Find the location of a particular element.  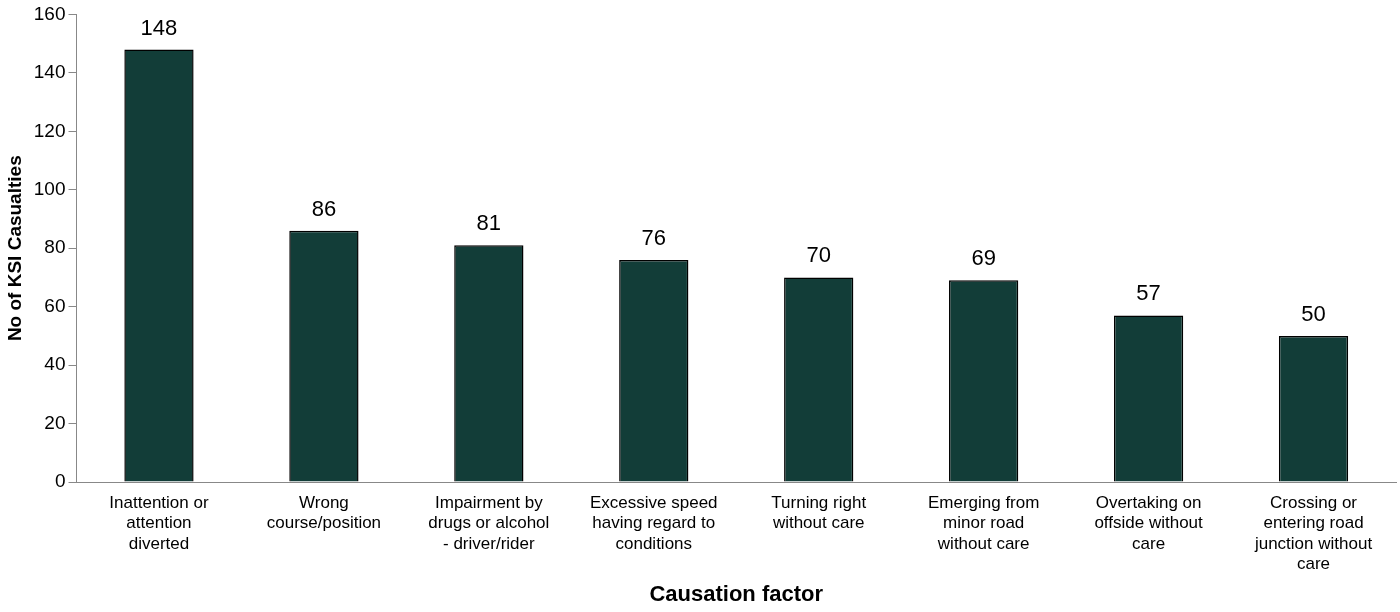

y-tick-label: 160 is located at coordinates (49, 13).